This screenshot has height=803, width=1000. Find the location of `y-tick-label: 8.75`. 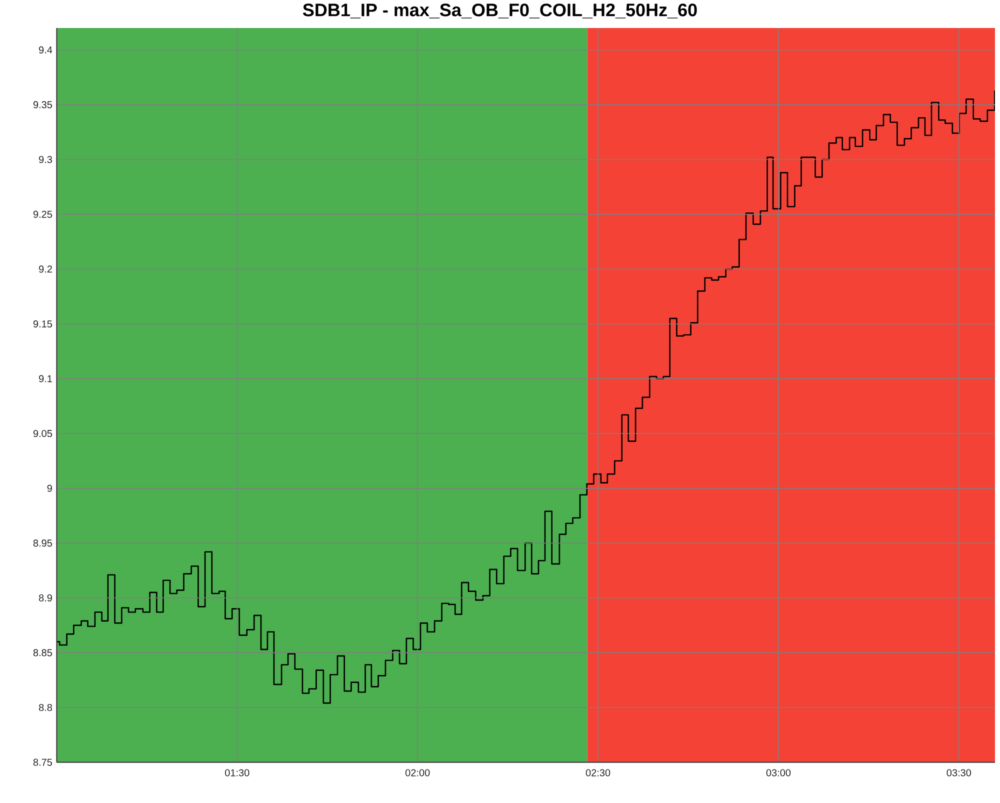

y-tick-label: 8.75 is located at coordinates (42, 762).